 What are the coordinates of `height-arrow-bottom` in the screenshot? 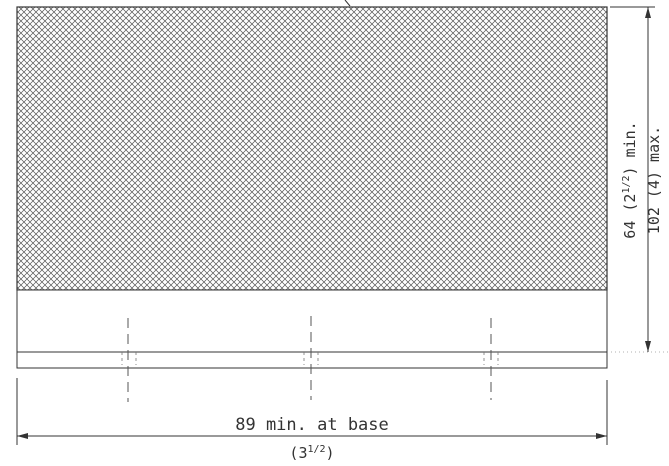 It's located at (648, 346).